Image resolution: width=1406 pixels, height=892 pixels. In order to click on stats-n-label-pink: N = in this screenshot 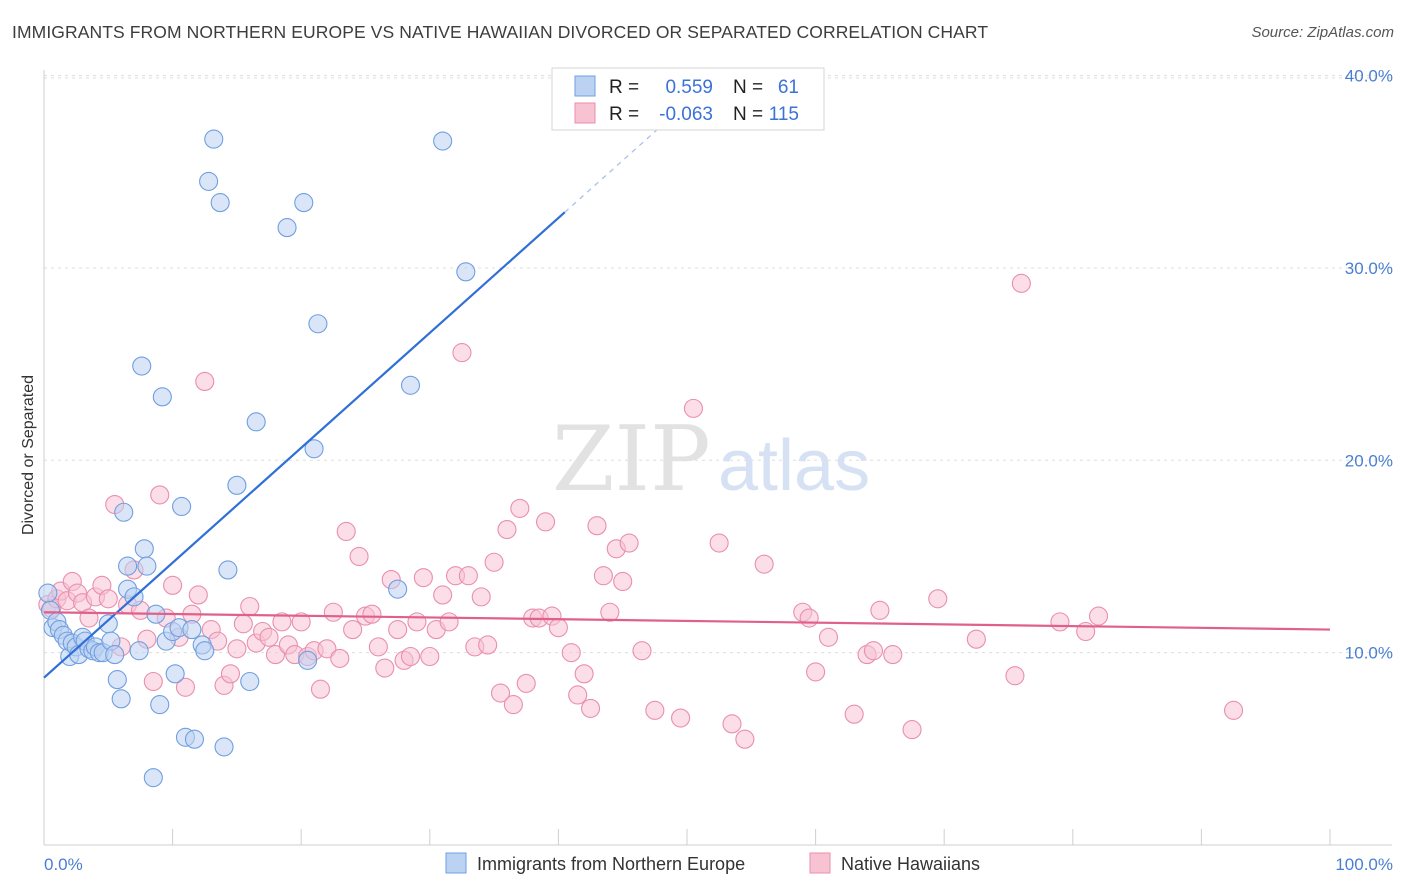, I will do `click(748, 114)`.